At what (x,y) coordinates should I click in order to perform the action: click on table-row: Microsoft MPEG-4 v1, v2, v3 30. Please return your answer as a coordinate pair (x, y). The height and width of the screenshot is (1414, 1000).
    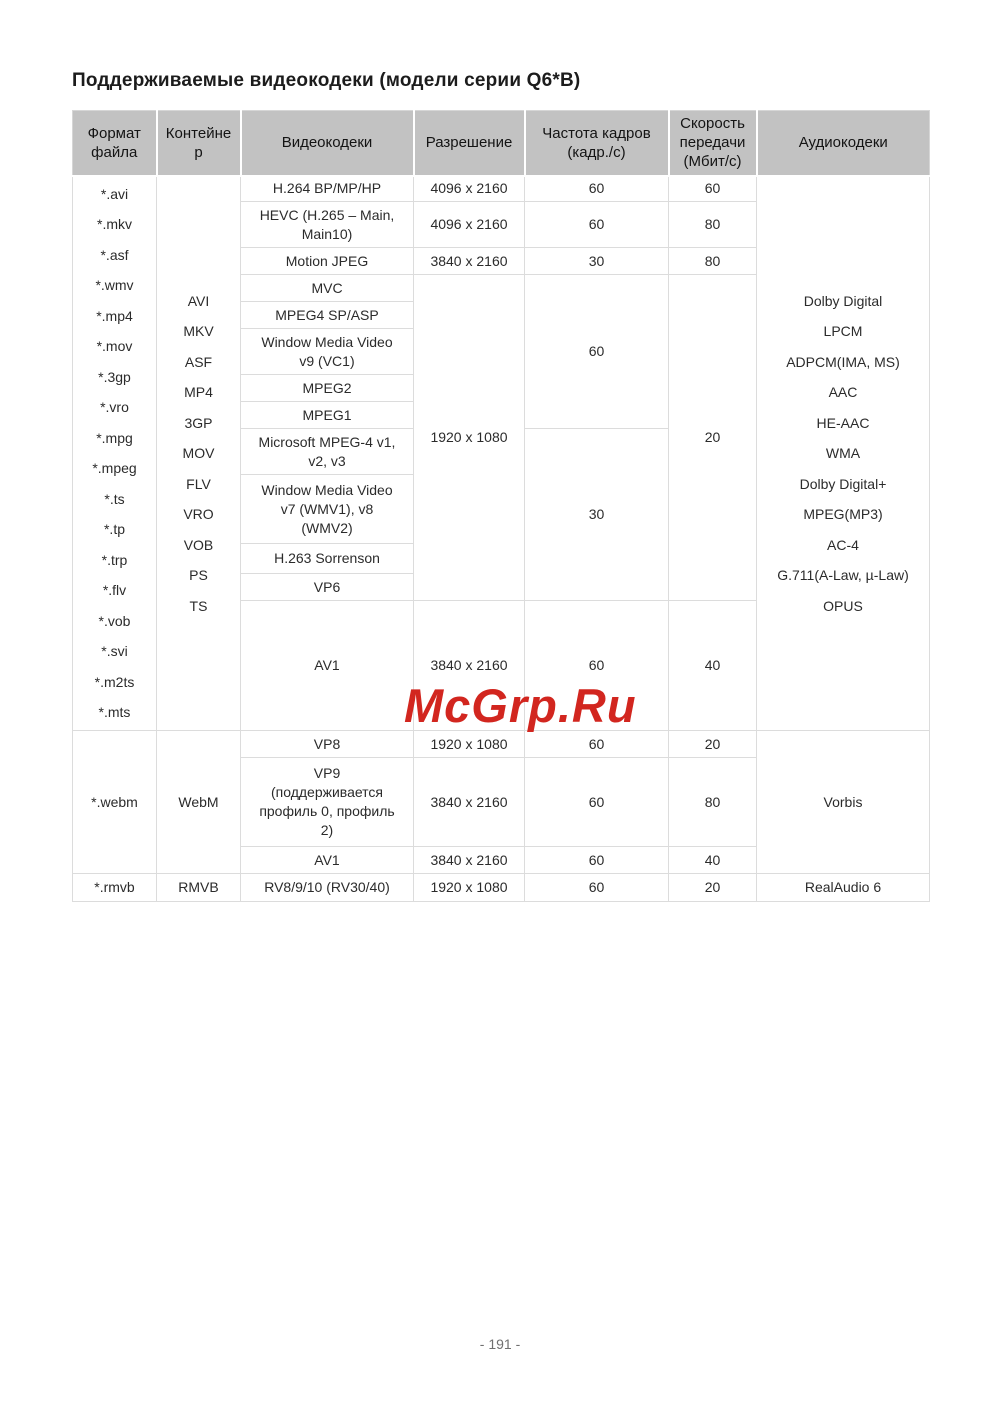
    Looking at the image, I should click on (501, 515).